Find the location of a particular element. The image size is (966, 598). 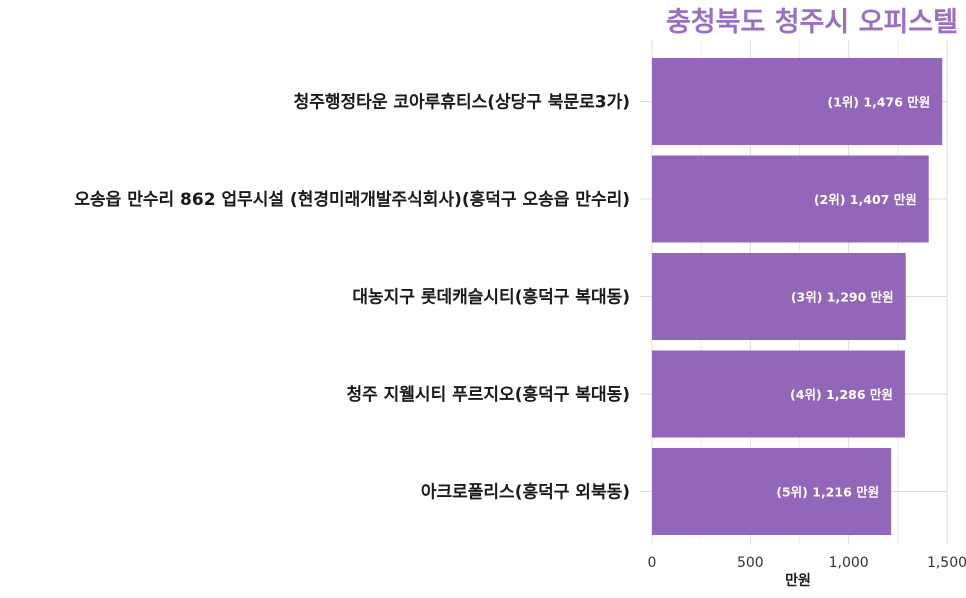

x-tick-label: 500 is located at coordinates (750, 563).